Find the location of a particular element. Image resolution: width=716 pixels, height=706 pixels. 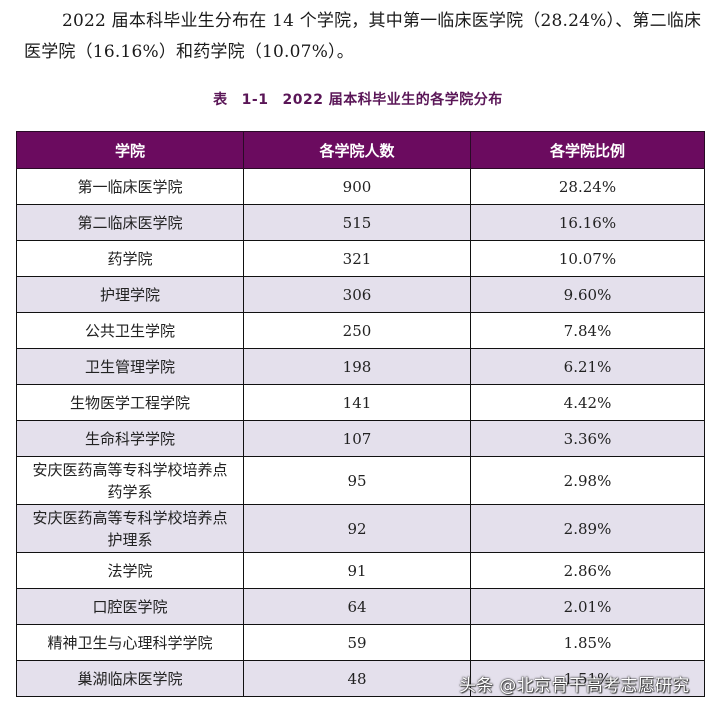

table-row: 精神卫生与心理科学学院 59 1.85% is located at coordinates (360, 642).